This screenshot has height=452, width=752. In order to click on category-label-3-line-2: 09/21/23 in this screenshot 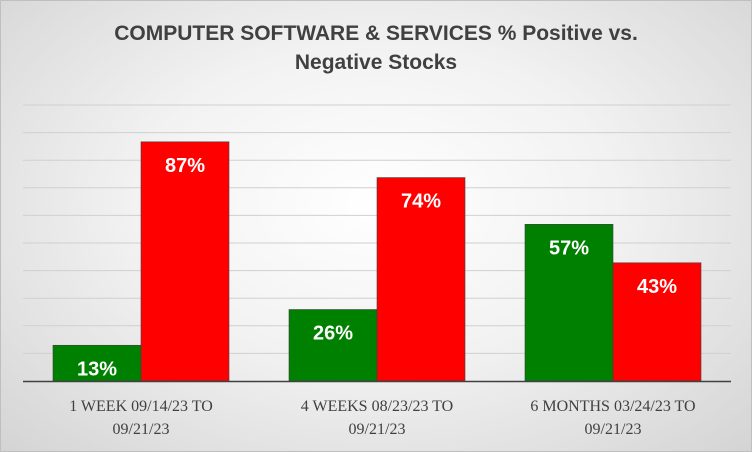, I will do `click(613, 429)`.